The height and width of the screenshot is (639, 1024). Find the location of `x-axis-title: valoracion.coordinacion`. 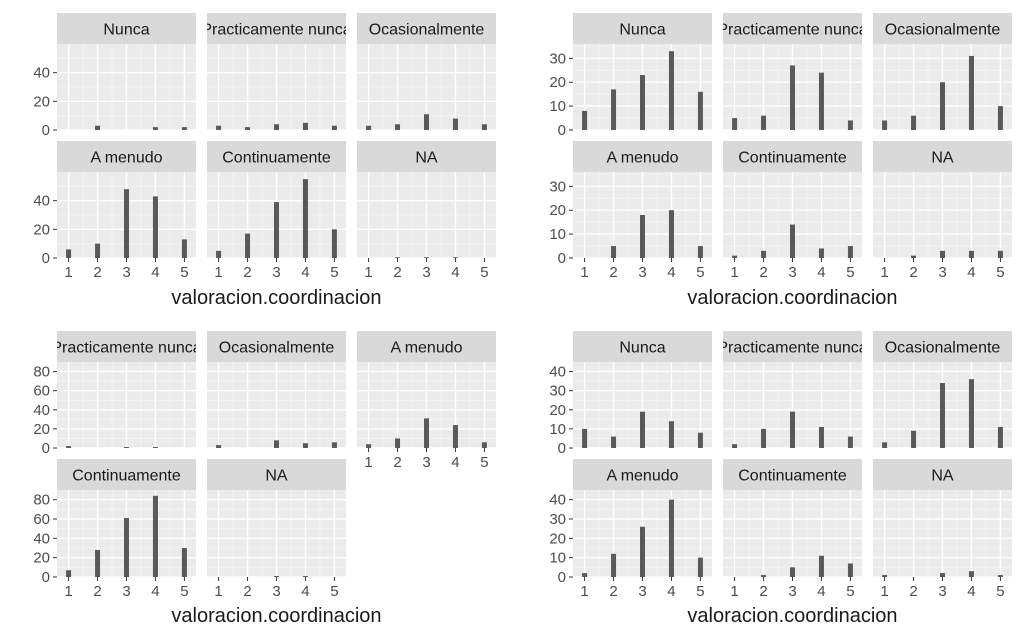

x-axis-title: valoracion.coordinacion is located at coordinates (276, 298).